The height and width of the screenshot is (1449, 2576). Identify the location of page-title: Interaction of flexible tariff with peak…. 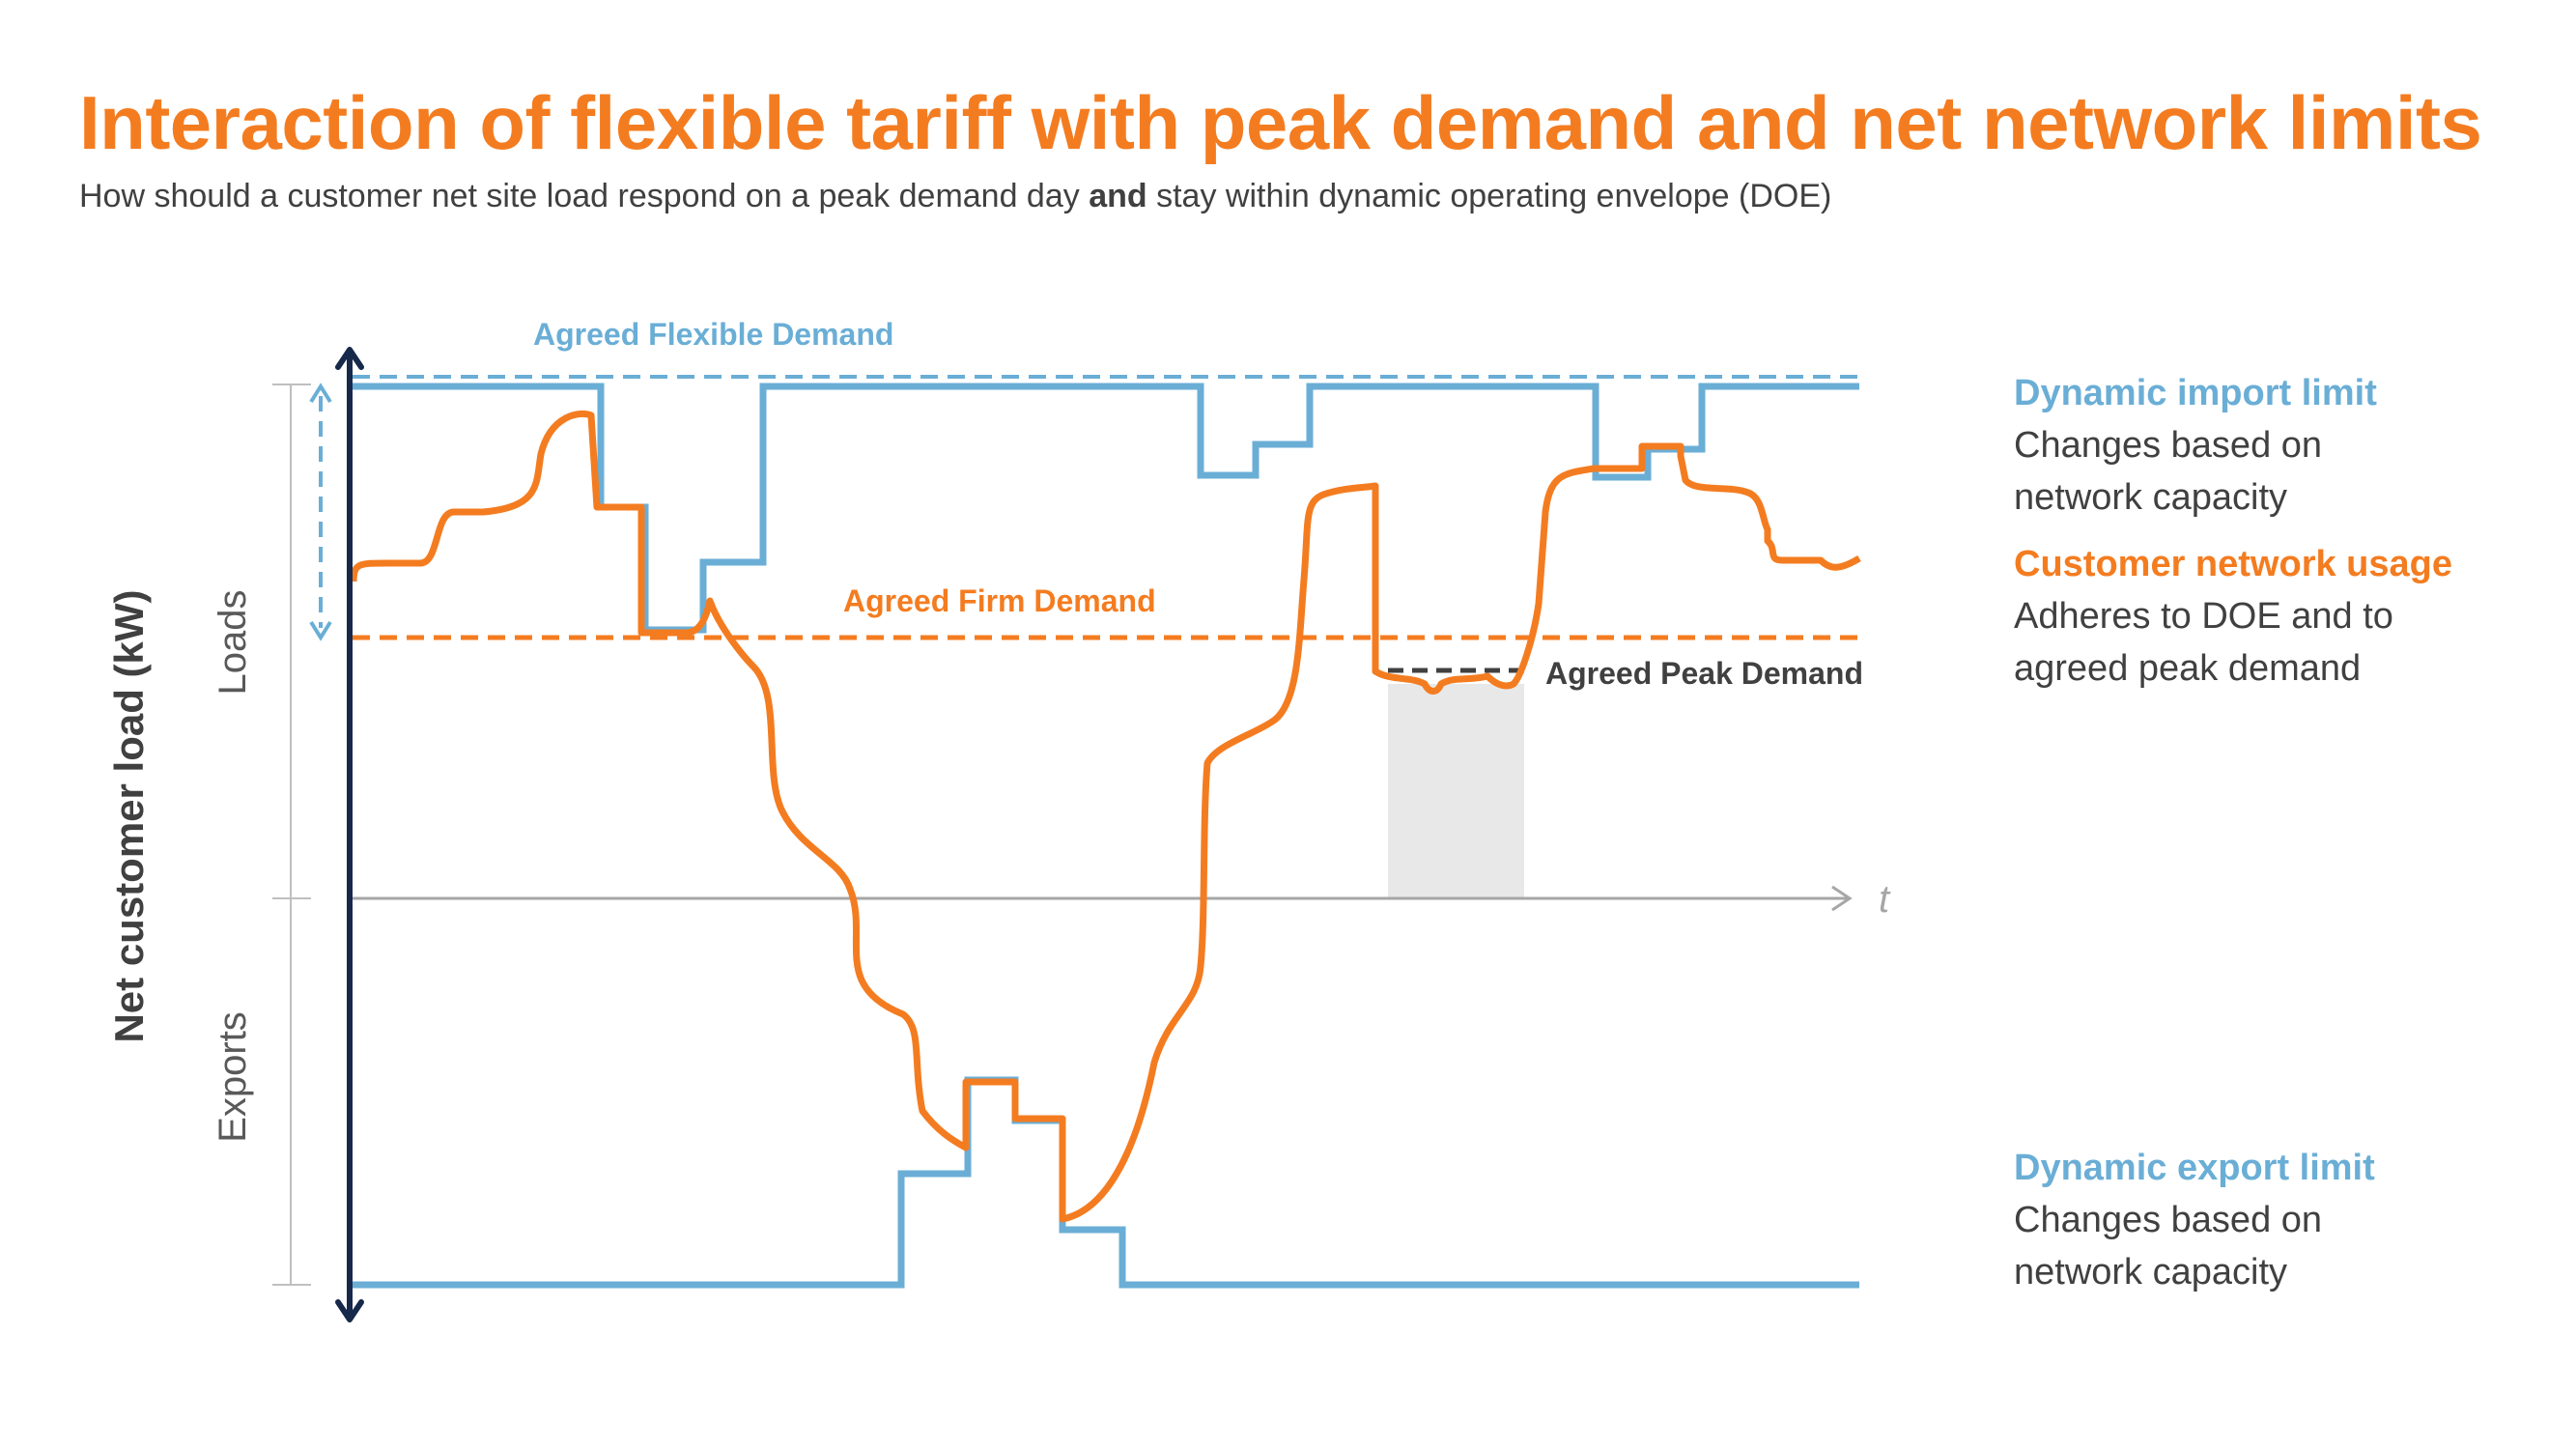
(1280, 122).